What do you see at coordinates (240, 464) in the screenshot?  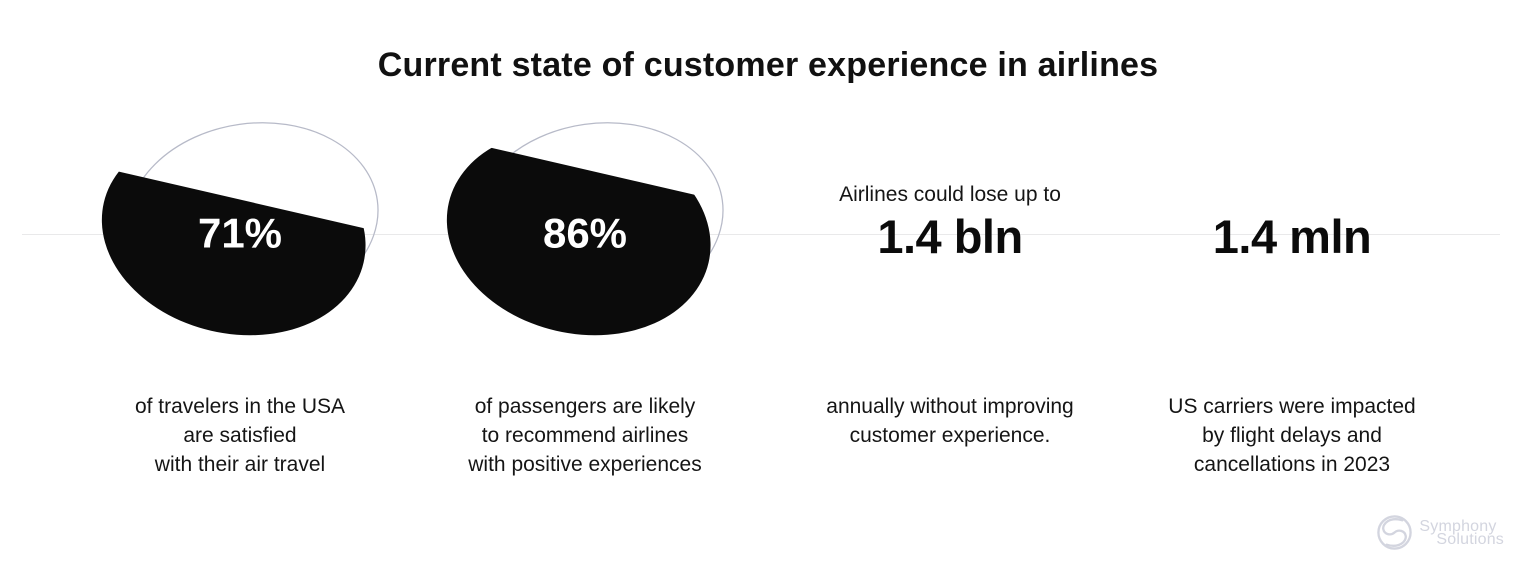 I see `caption-line: with their air travel` at bounding box center [240, 464].